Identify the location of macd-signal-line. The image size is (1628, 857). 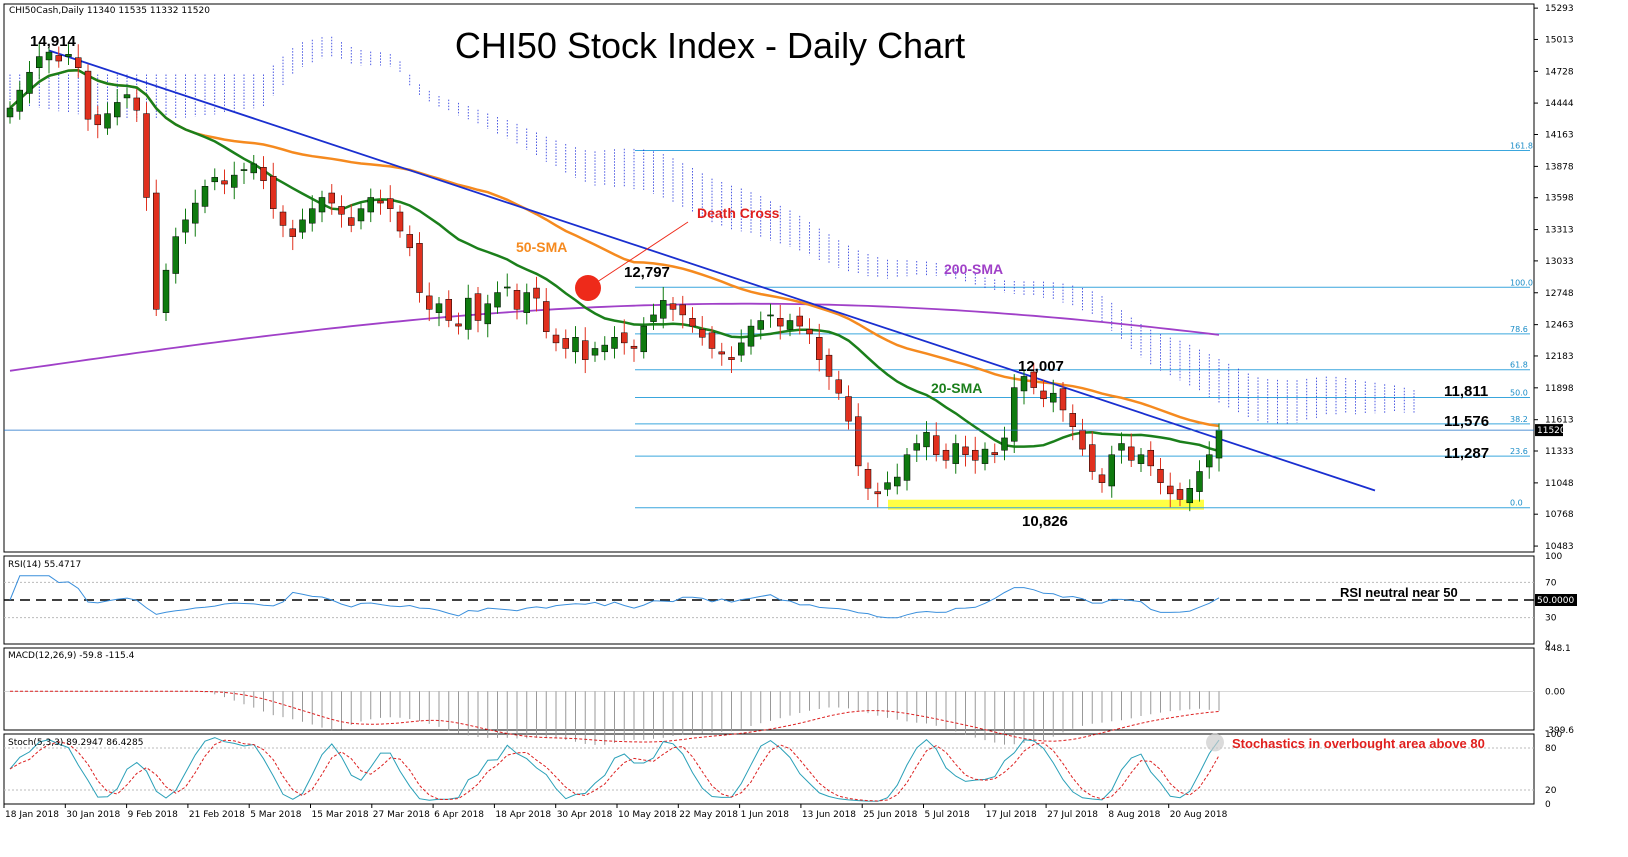
(615, 716).